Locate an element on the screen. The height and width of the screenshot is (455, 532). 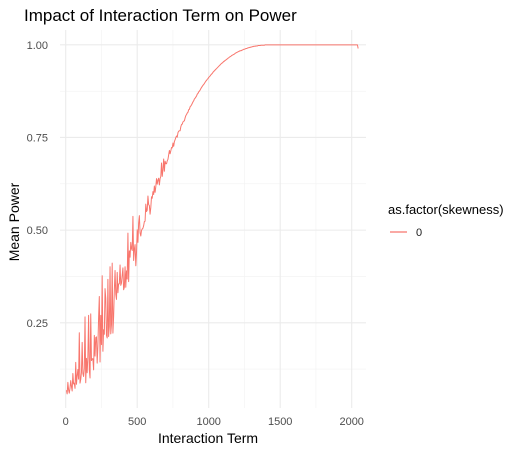
legend-title: as.factor(skewness) is located at coordinates (446, 209).